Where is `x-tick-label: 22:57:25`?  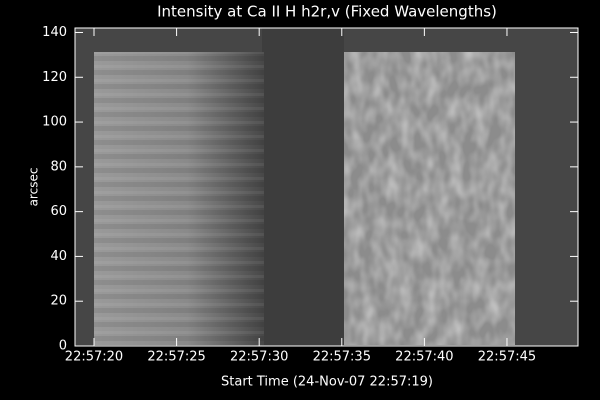
x-tick-label: 22:57:25 is located at coordinates (176, 357).